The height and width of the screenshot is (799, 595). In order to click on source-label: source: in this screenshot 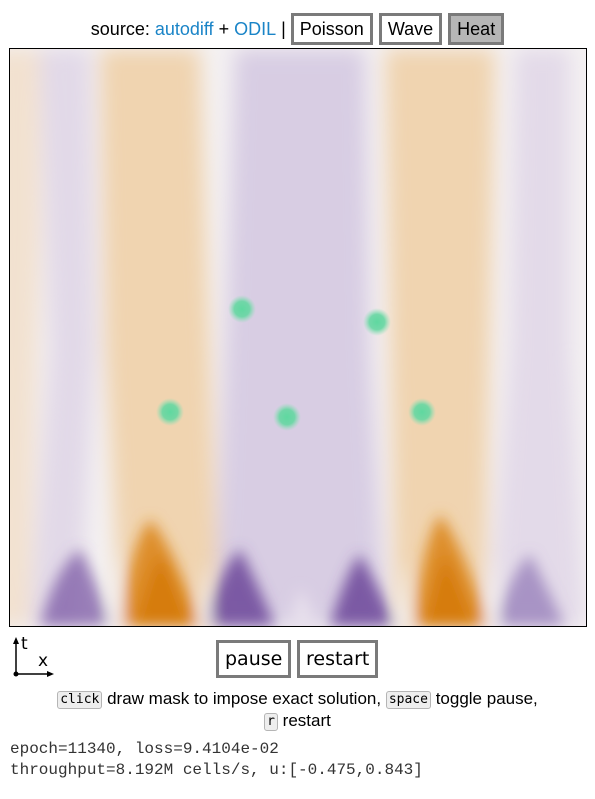, I will do `click(120, 29)`.